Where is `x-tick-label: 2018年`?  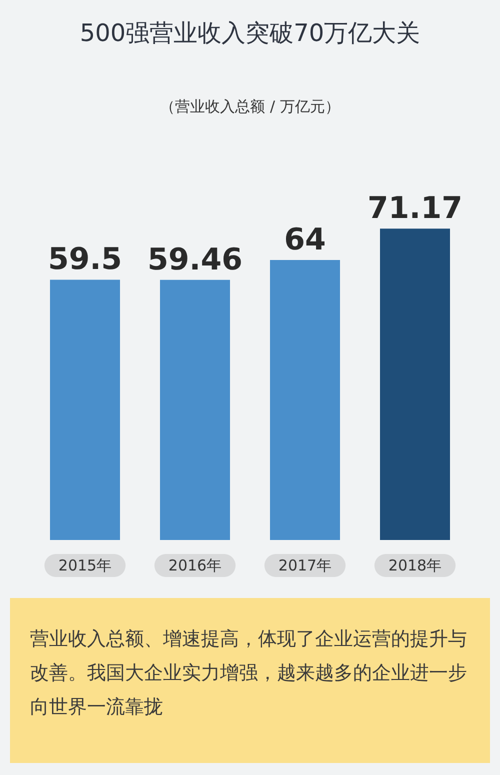
x-tick-label: 2018年 is located at coordinates (415, 565).